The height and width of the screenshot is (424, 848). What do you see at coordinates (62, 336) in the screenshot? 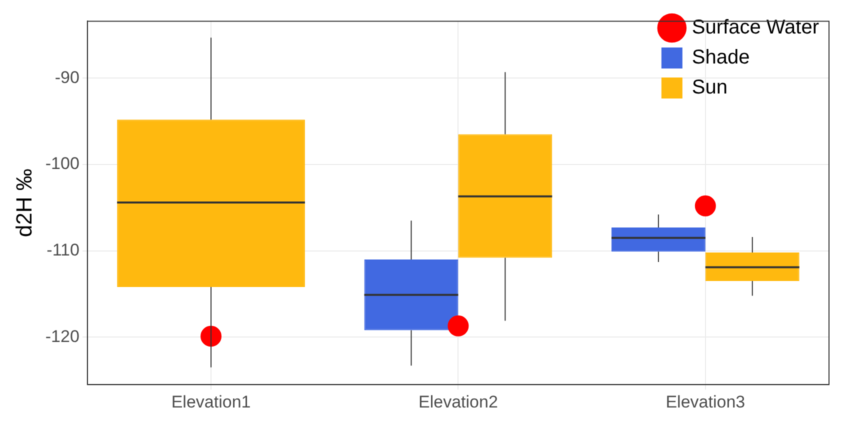
I see `y-tick-label: -120` at bounding box center [62, 336].